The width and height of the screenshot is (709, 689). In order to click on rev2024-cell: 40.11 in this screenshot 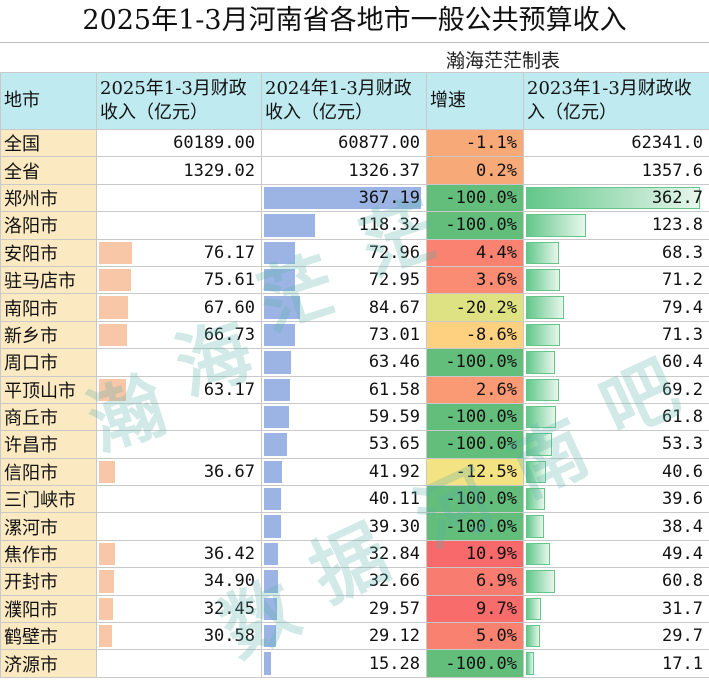, I will do `click(344, 499)`.